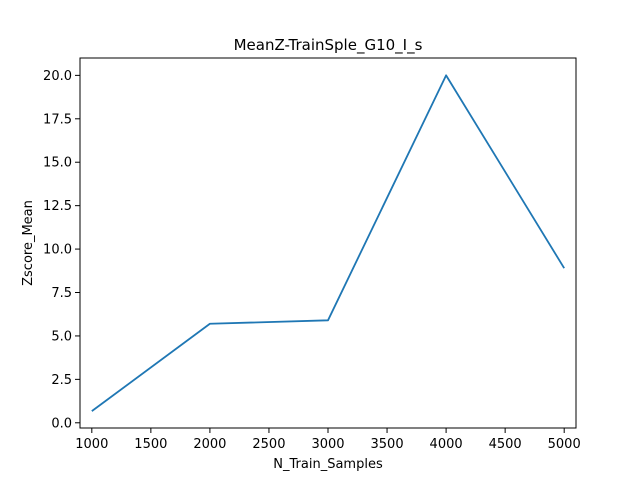 The height and width of the screenshot is (480, 640). I want to click on x-tick-label: 2000, so click(209, 444).